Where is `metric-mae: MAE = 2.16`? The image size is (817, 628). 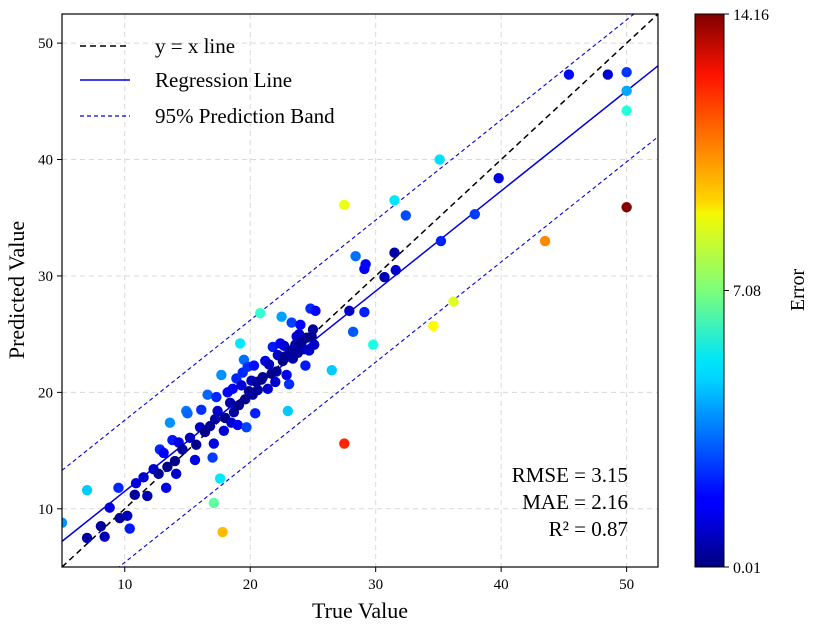 metric-mae: MAE = 2.16 is located at coordinates (575, 502).